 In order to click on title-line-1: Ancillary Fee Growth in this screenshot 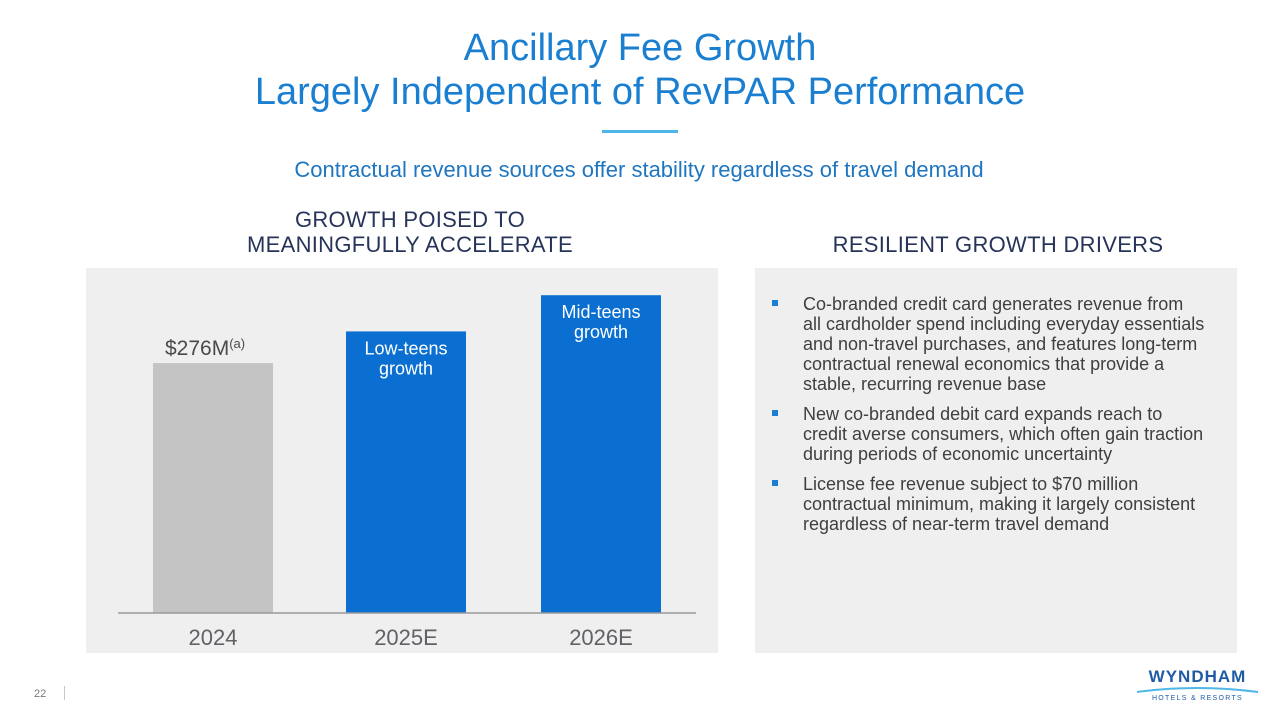, I will do `click(640, 48)`.